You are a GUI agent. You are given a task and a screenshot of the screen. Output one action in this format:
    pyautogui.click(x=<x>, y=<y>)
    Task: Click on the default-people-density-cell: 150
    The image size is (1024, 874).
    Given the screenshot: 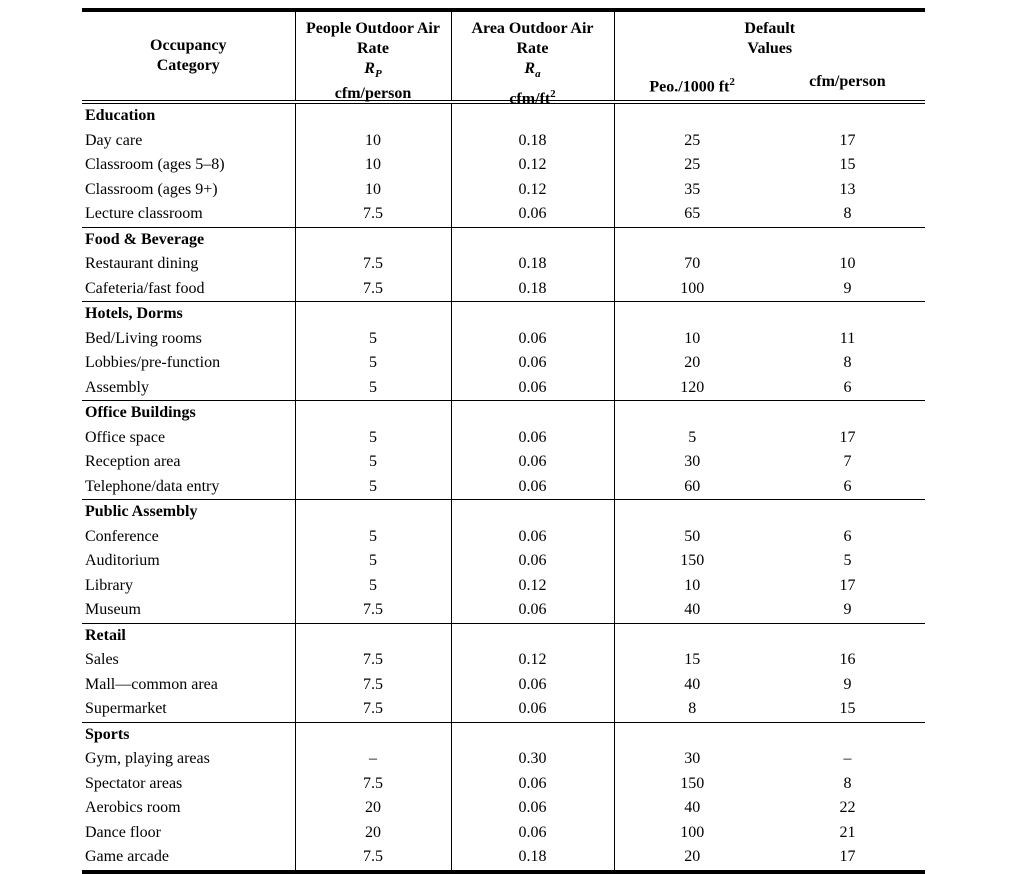 What is the action you would take?
    pyautogui.click(x=692, y=560)
    